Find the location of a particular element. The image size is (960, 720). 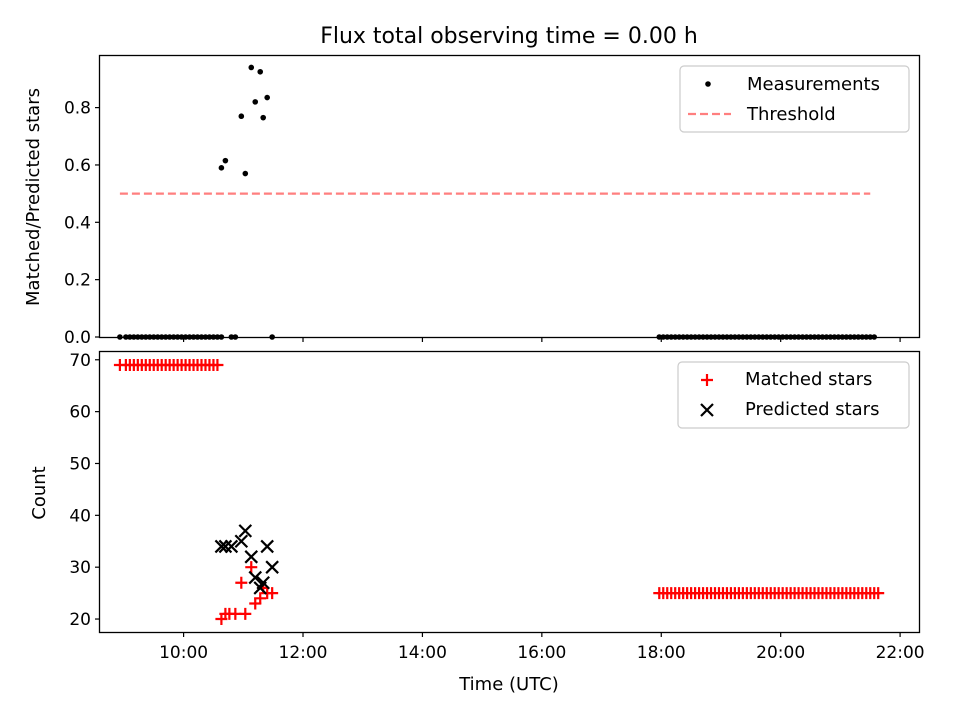

ytick-label: 20 is located at coordinates (80, 620).